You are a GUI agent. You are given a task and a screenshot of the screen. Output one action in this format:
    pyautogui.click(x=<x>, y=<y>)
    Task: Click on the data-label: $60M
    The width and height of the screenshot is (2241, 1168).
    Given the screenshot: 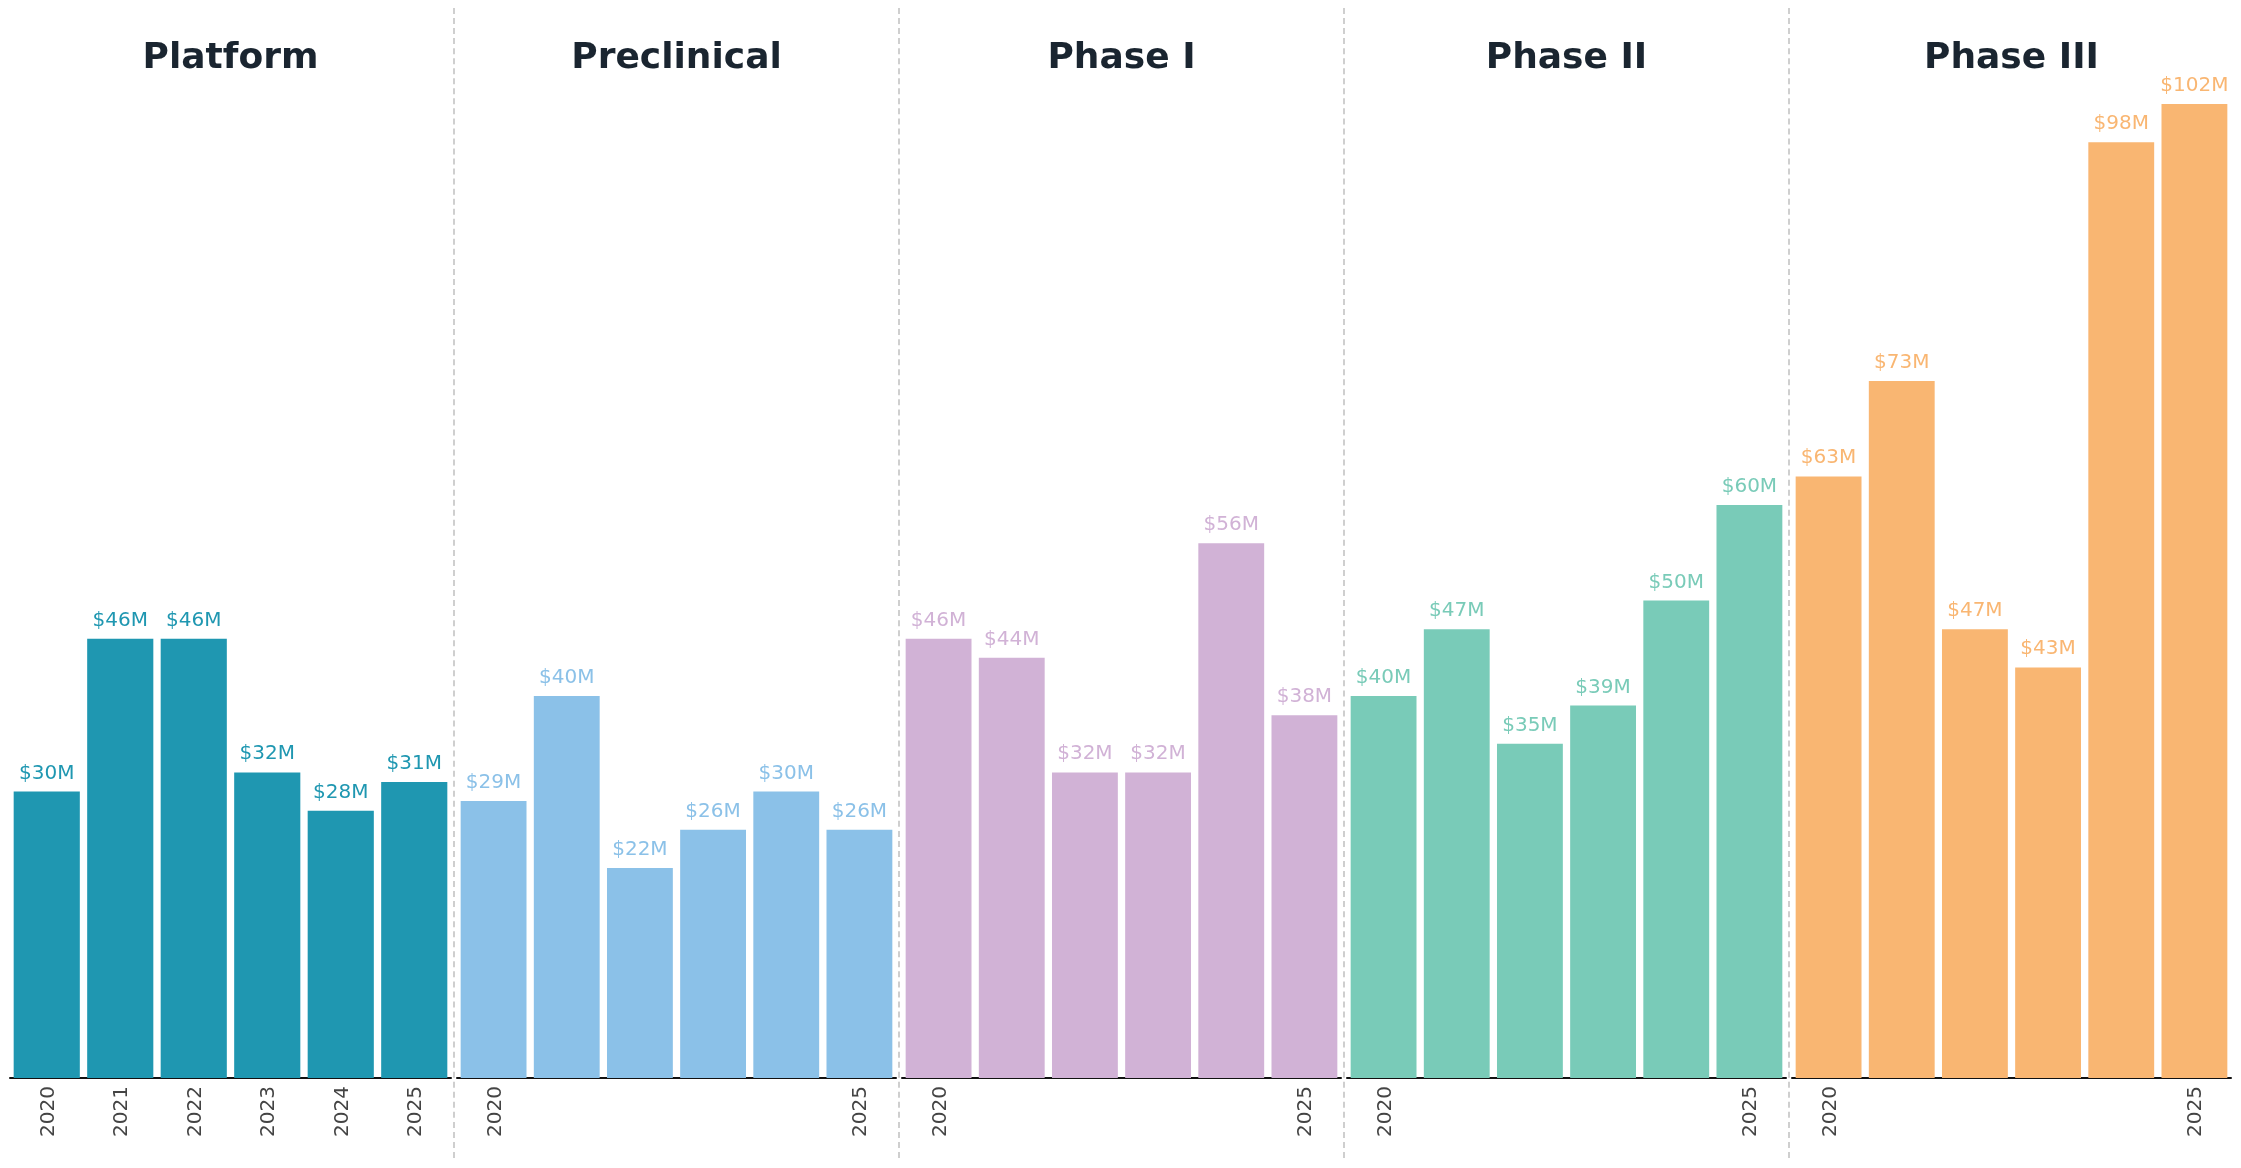 What is the action you would take?
    pyautogui.click(x=1749, y=485)
    